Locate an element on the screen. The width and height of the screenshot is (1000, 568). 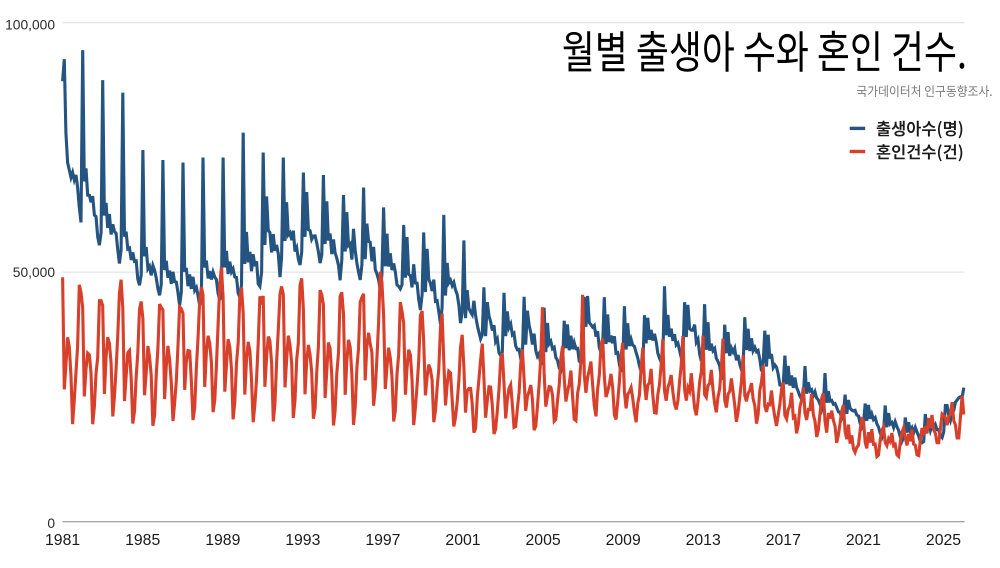
svg-text: 1985 is located at coordinates (142, 540).